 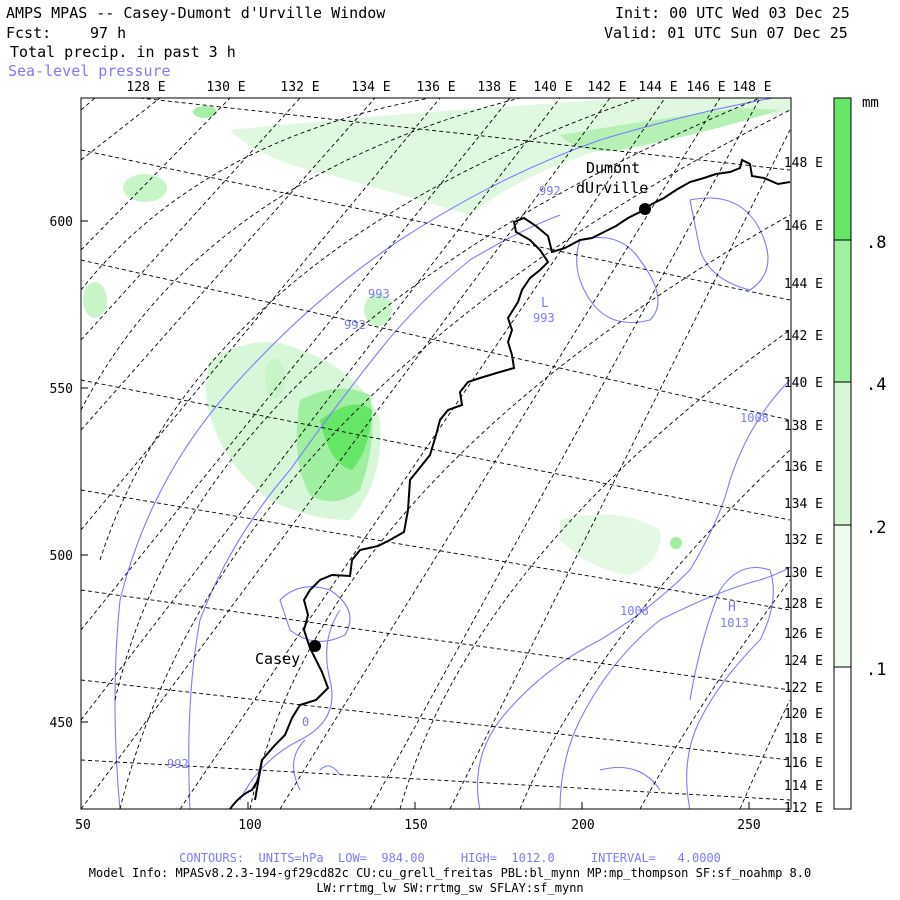 What do you see at coordinates (496, 87) in the screenshot?
I see `lon-label-top: 138 E` at bounding box center [496, 87].